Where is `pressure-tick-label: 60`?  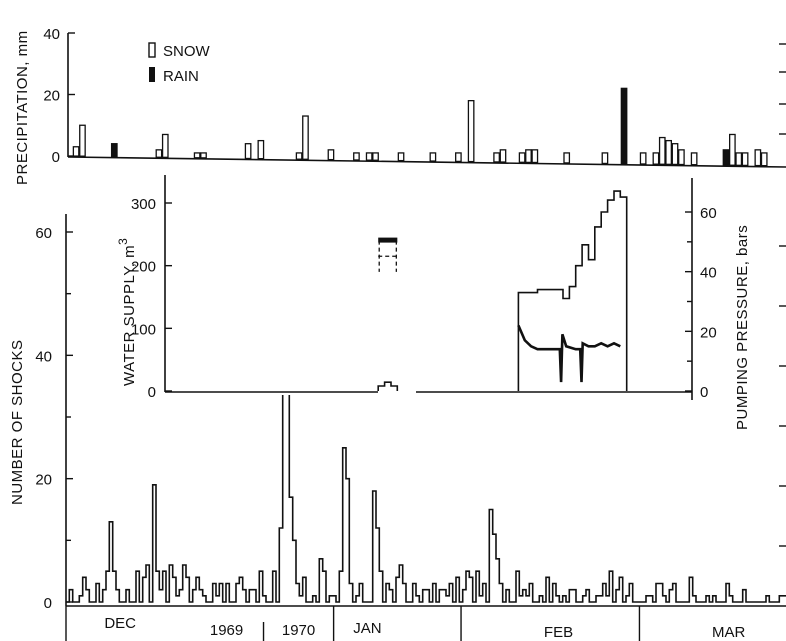
pressure-tick-label: 60 is located at coordinates (708, 213).